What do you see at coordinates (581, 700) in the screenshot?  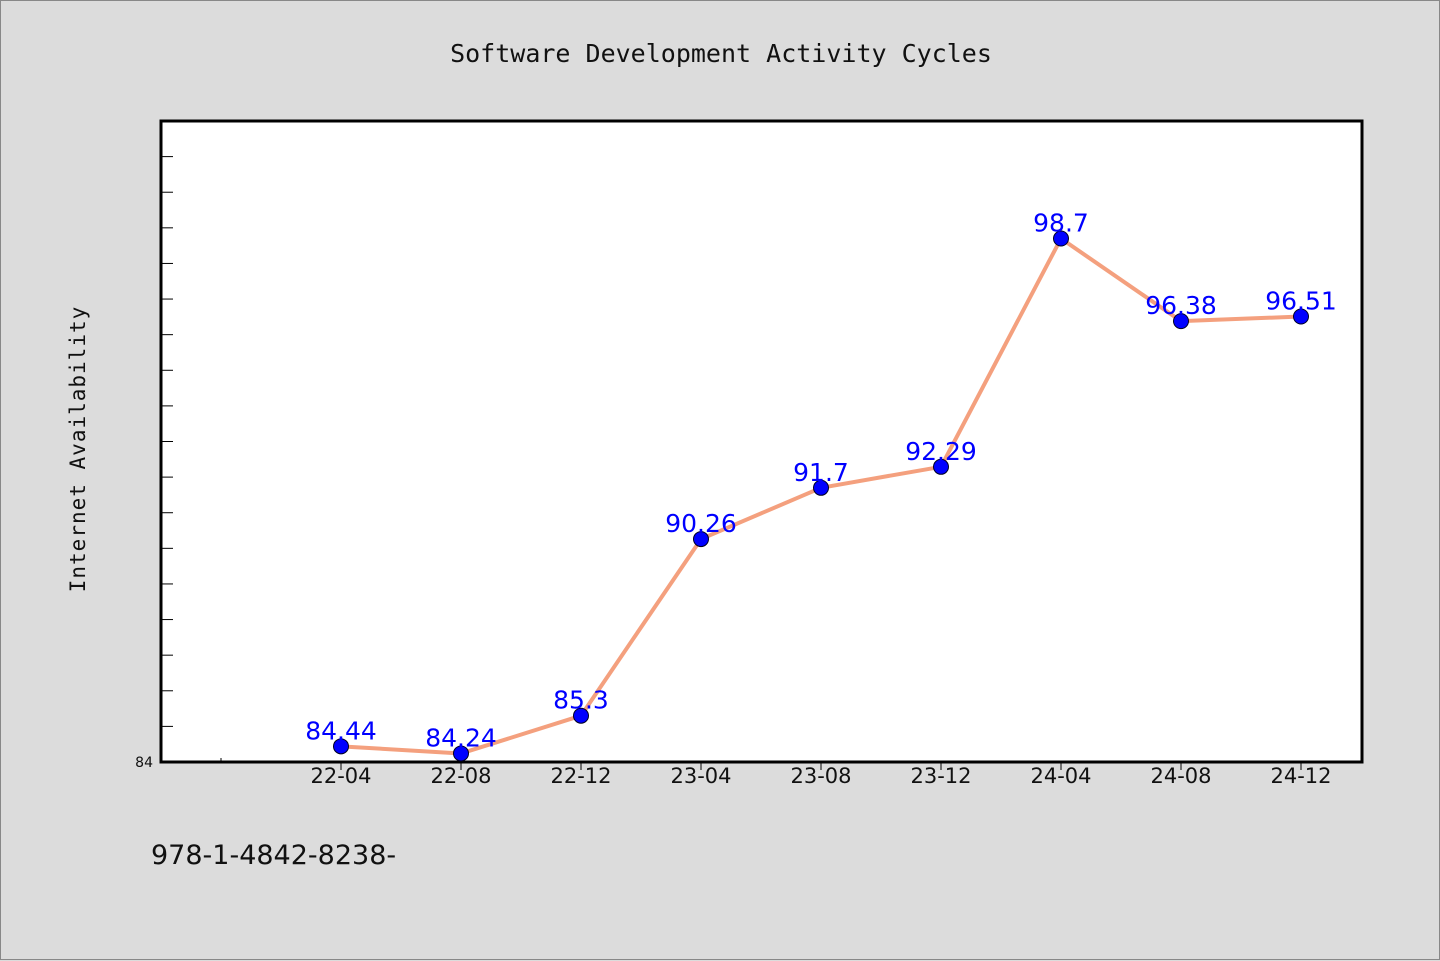 I see `data-label: 85.3` at bounding box center [581, 700].